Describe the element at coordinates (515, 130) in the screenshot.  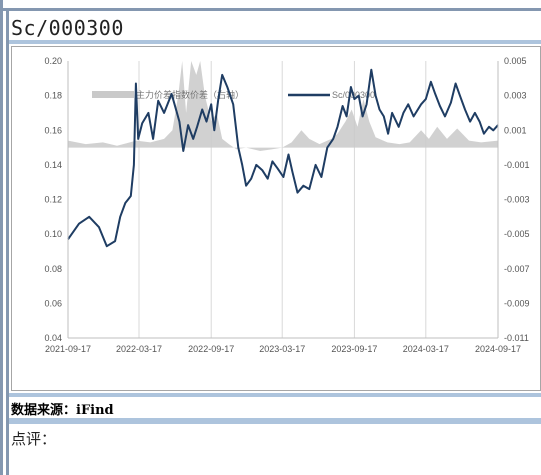
I see `y-right-tick-label: 0.001` at that location.